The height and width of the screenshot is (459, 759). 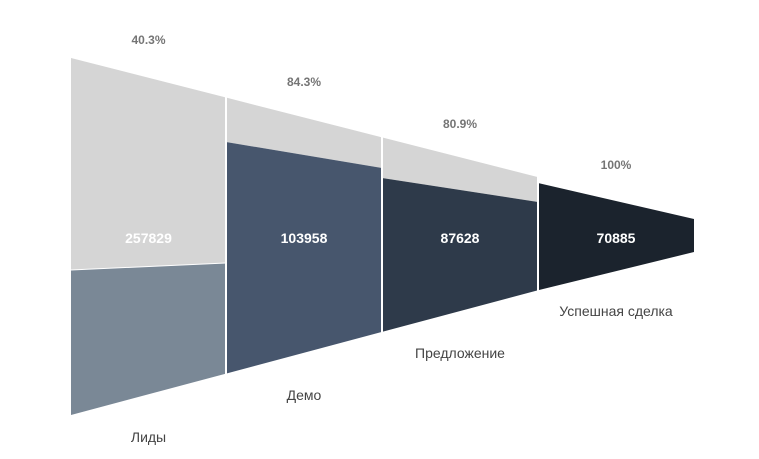 What do you see at coordinates (148, 40) in the screenshot?
I see `conversion-label-1: 40.3%` at bounding box center [148, 40].